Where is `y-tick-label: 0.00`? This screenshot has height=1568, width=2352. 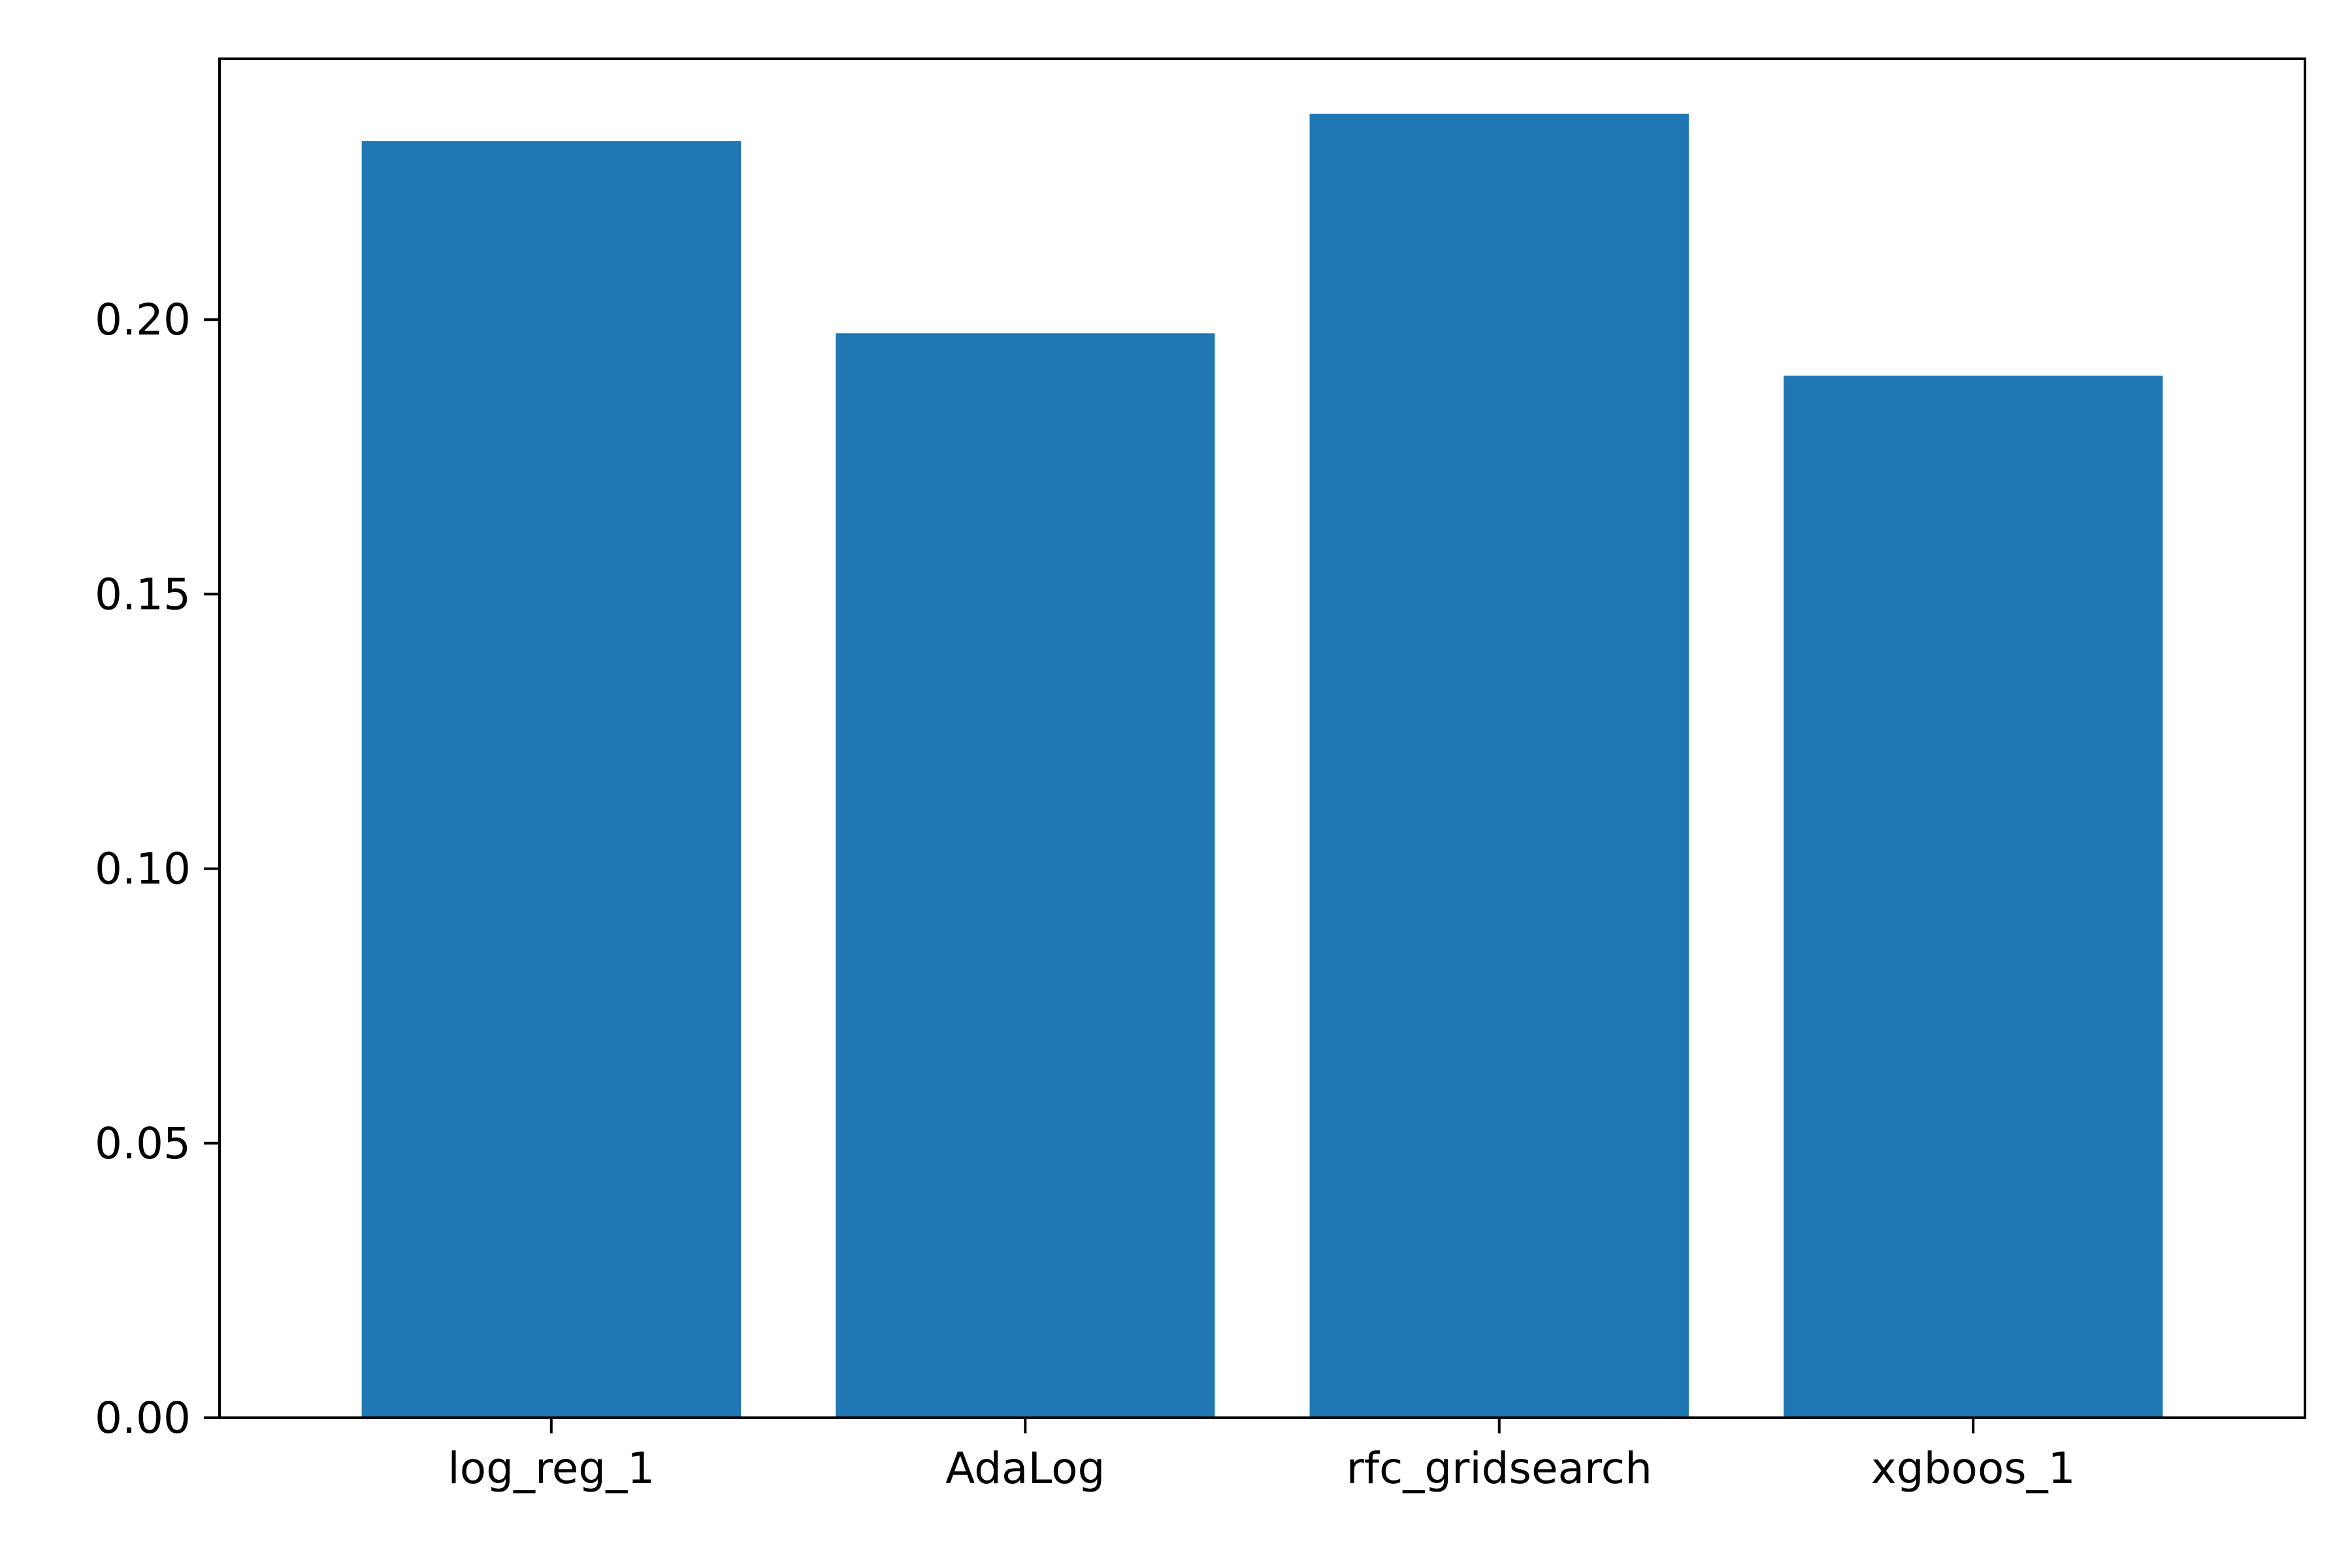 y-tick-label: 0.00 is located at coordinates (143, 1418).